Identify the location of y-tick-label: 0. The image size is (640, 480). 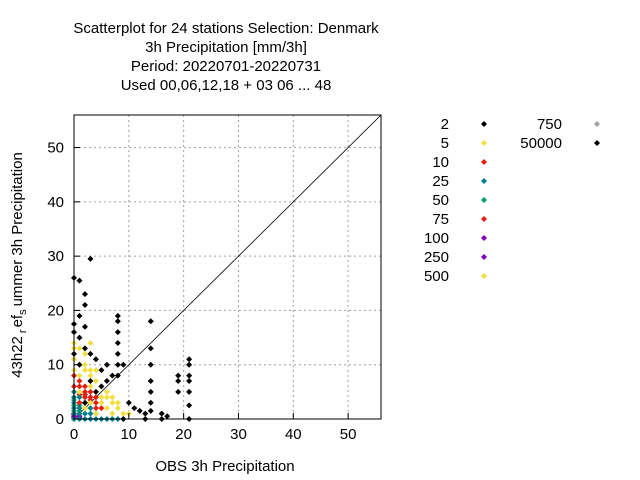
(60, 419).